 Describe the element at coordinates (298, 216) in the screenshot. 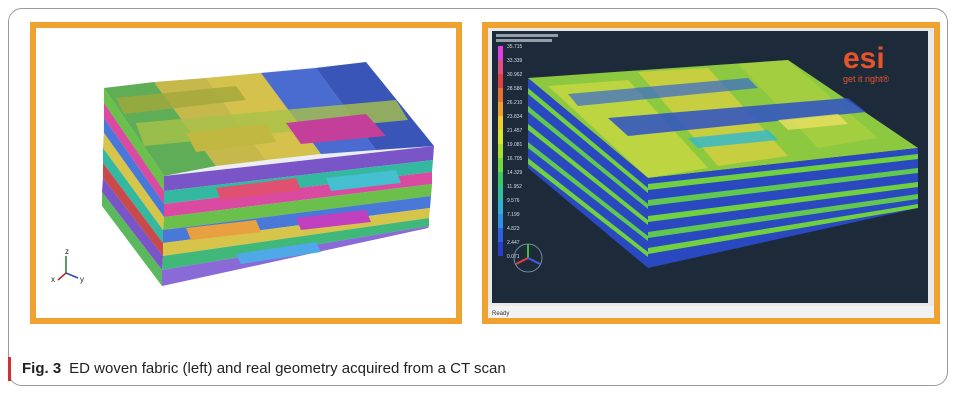

I see `fabric-layers-front` at that location.